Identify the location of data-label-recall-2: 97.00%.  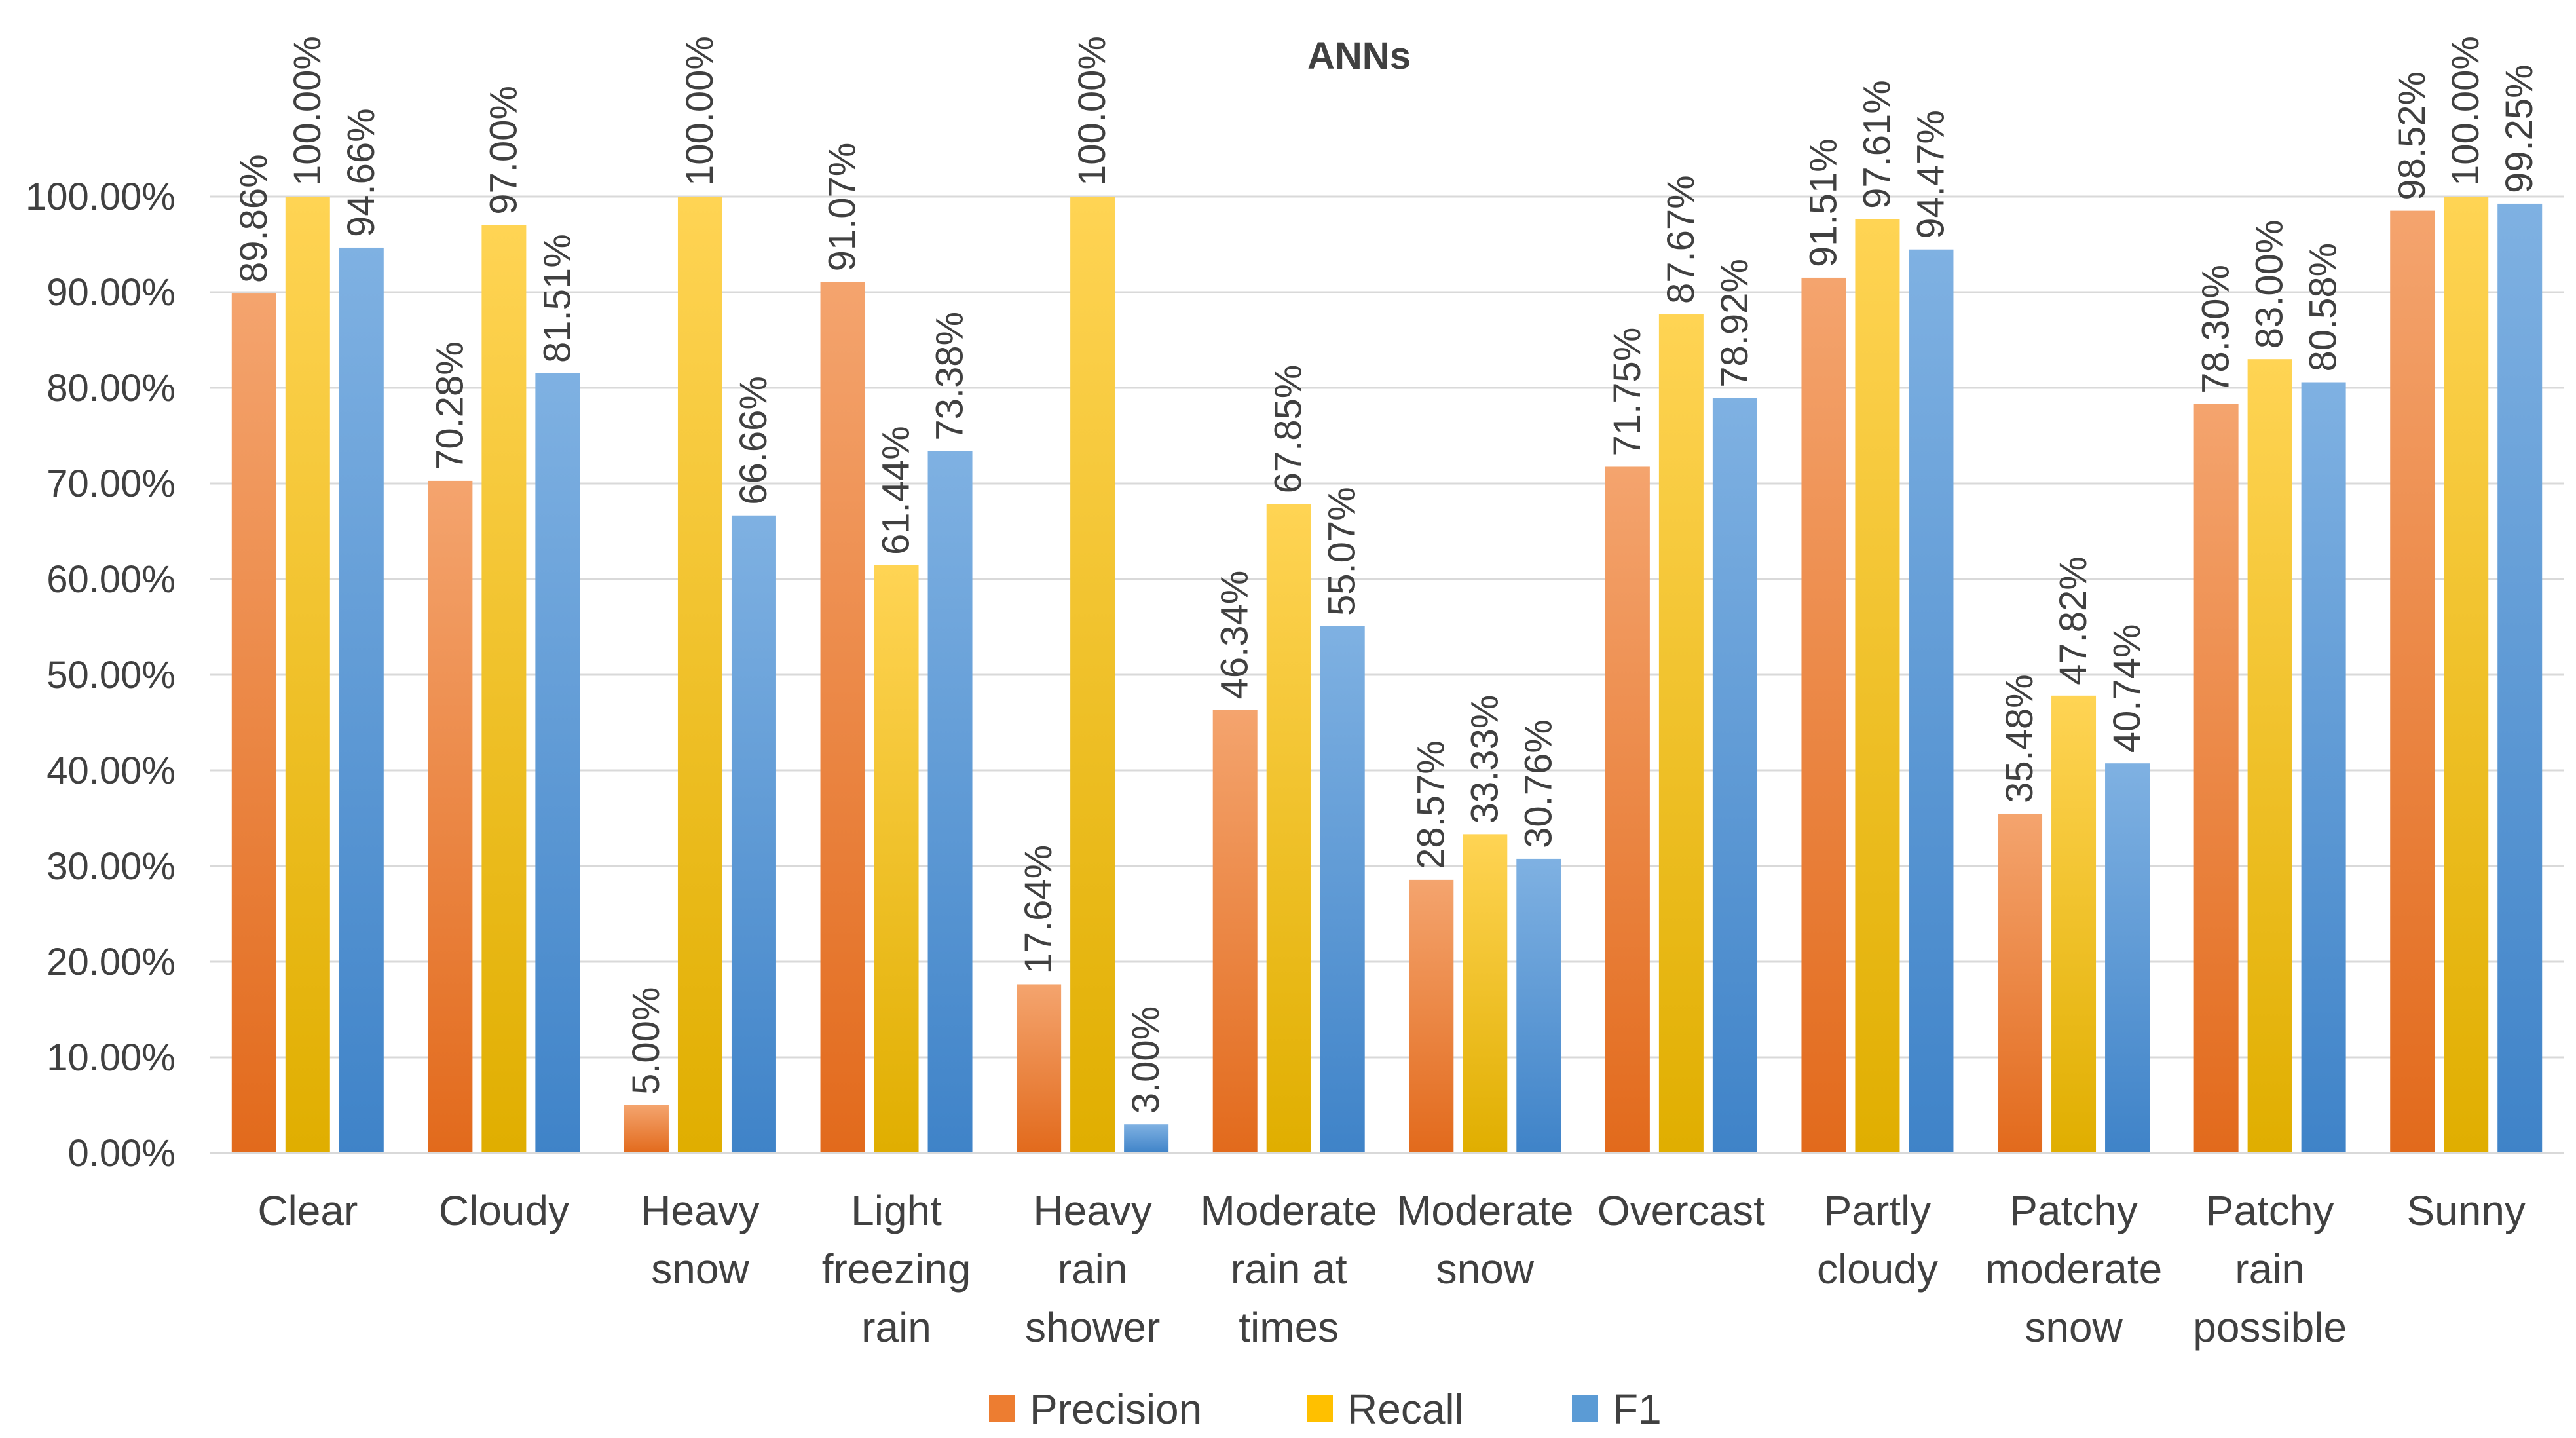
(503, 150).